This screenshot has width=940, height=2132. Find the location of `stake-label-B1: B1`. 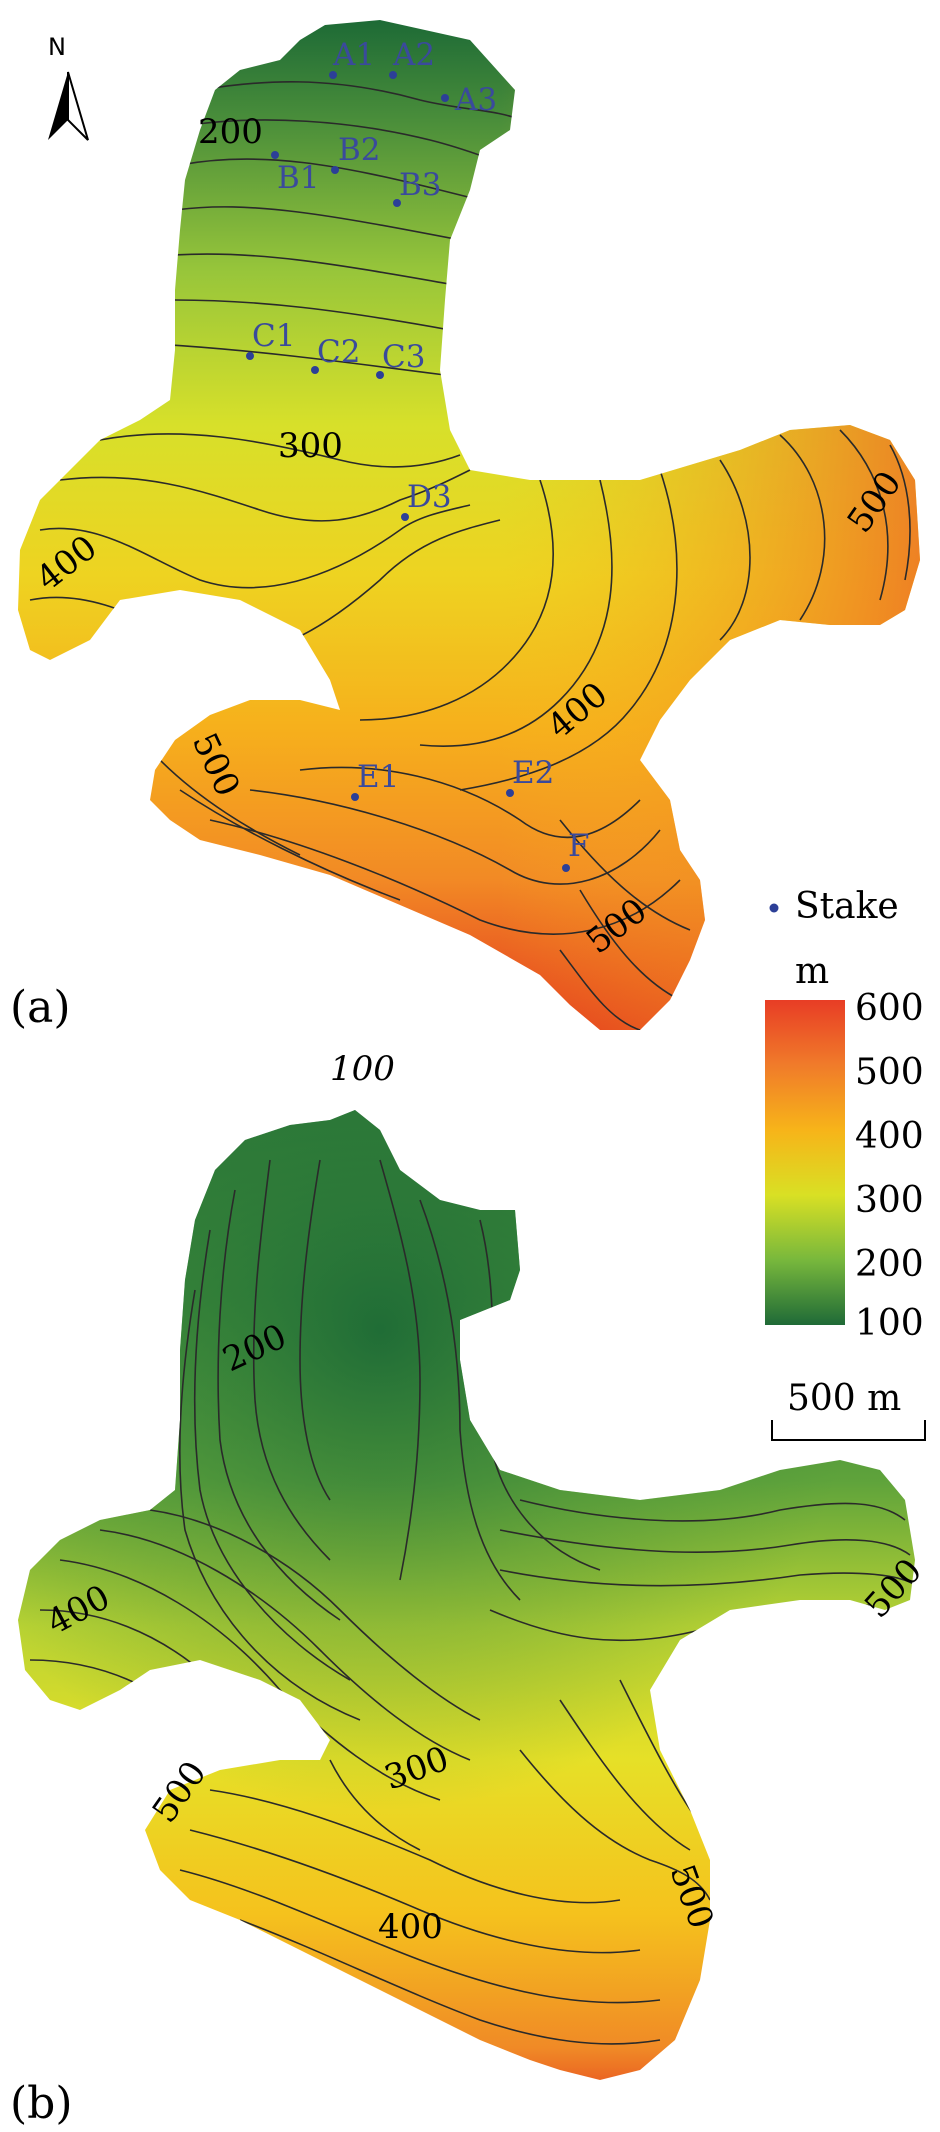

stake-label-B1: B1 is located at coordinates (298, 178).